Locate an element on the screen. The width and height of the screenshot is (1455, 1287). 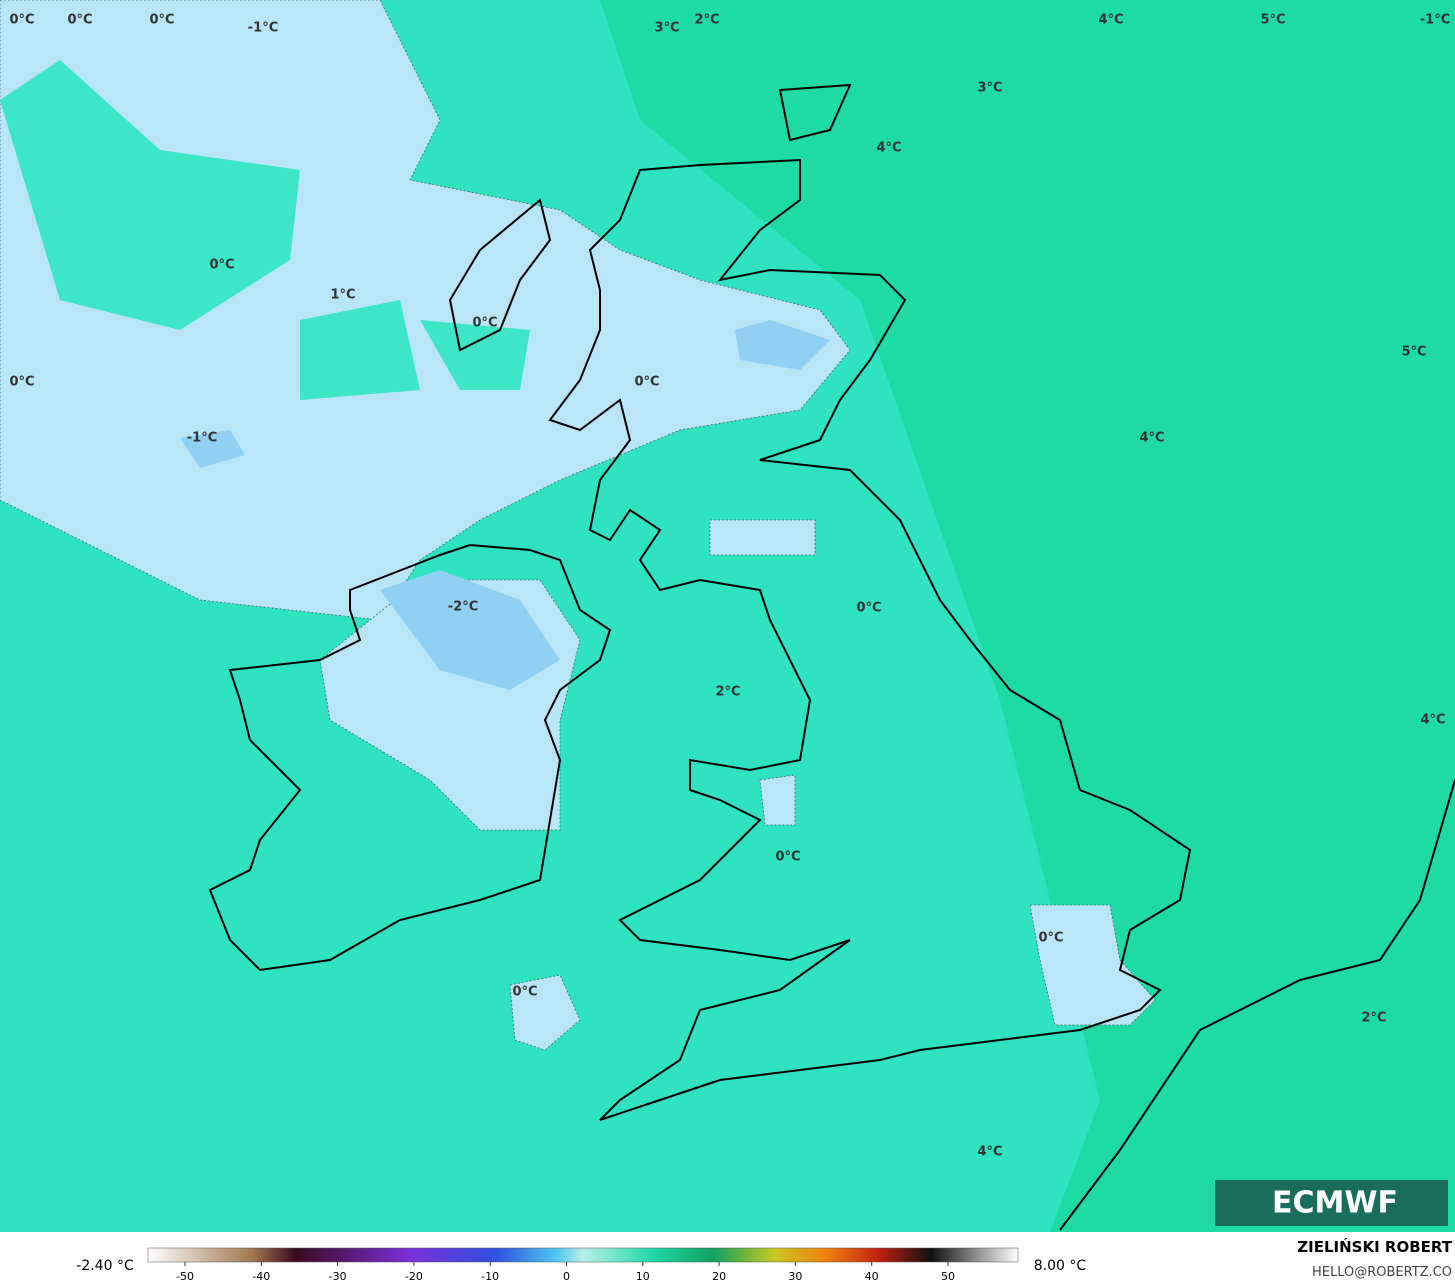
coastline-ireland is located at coordinates (410, 757).